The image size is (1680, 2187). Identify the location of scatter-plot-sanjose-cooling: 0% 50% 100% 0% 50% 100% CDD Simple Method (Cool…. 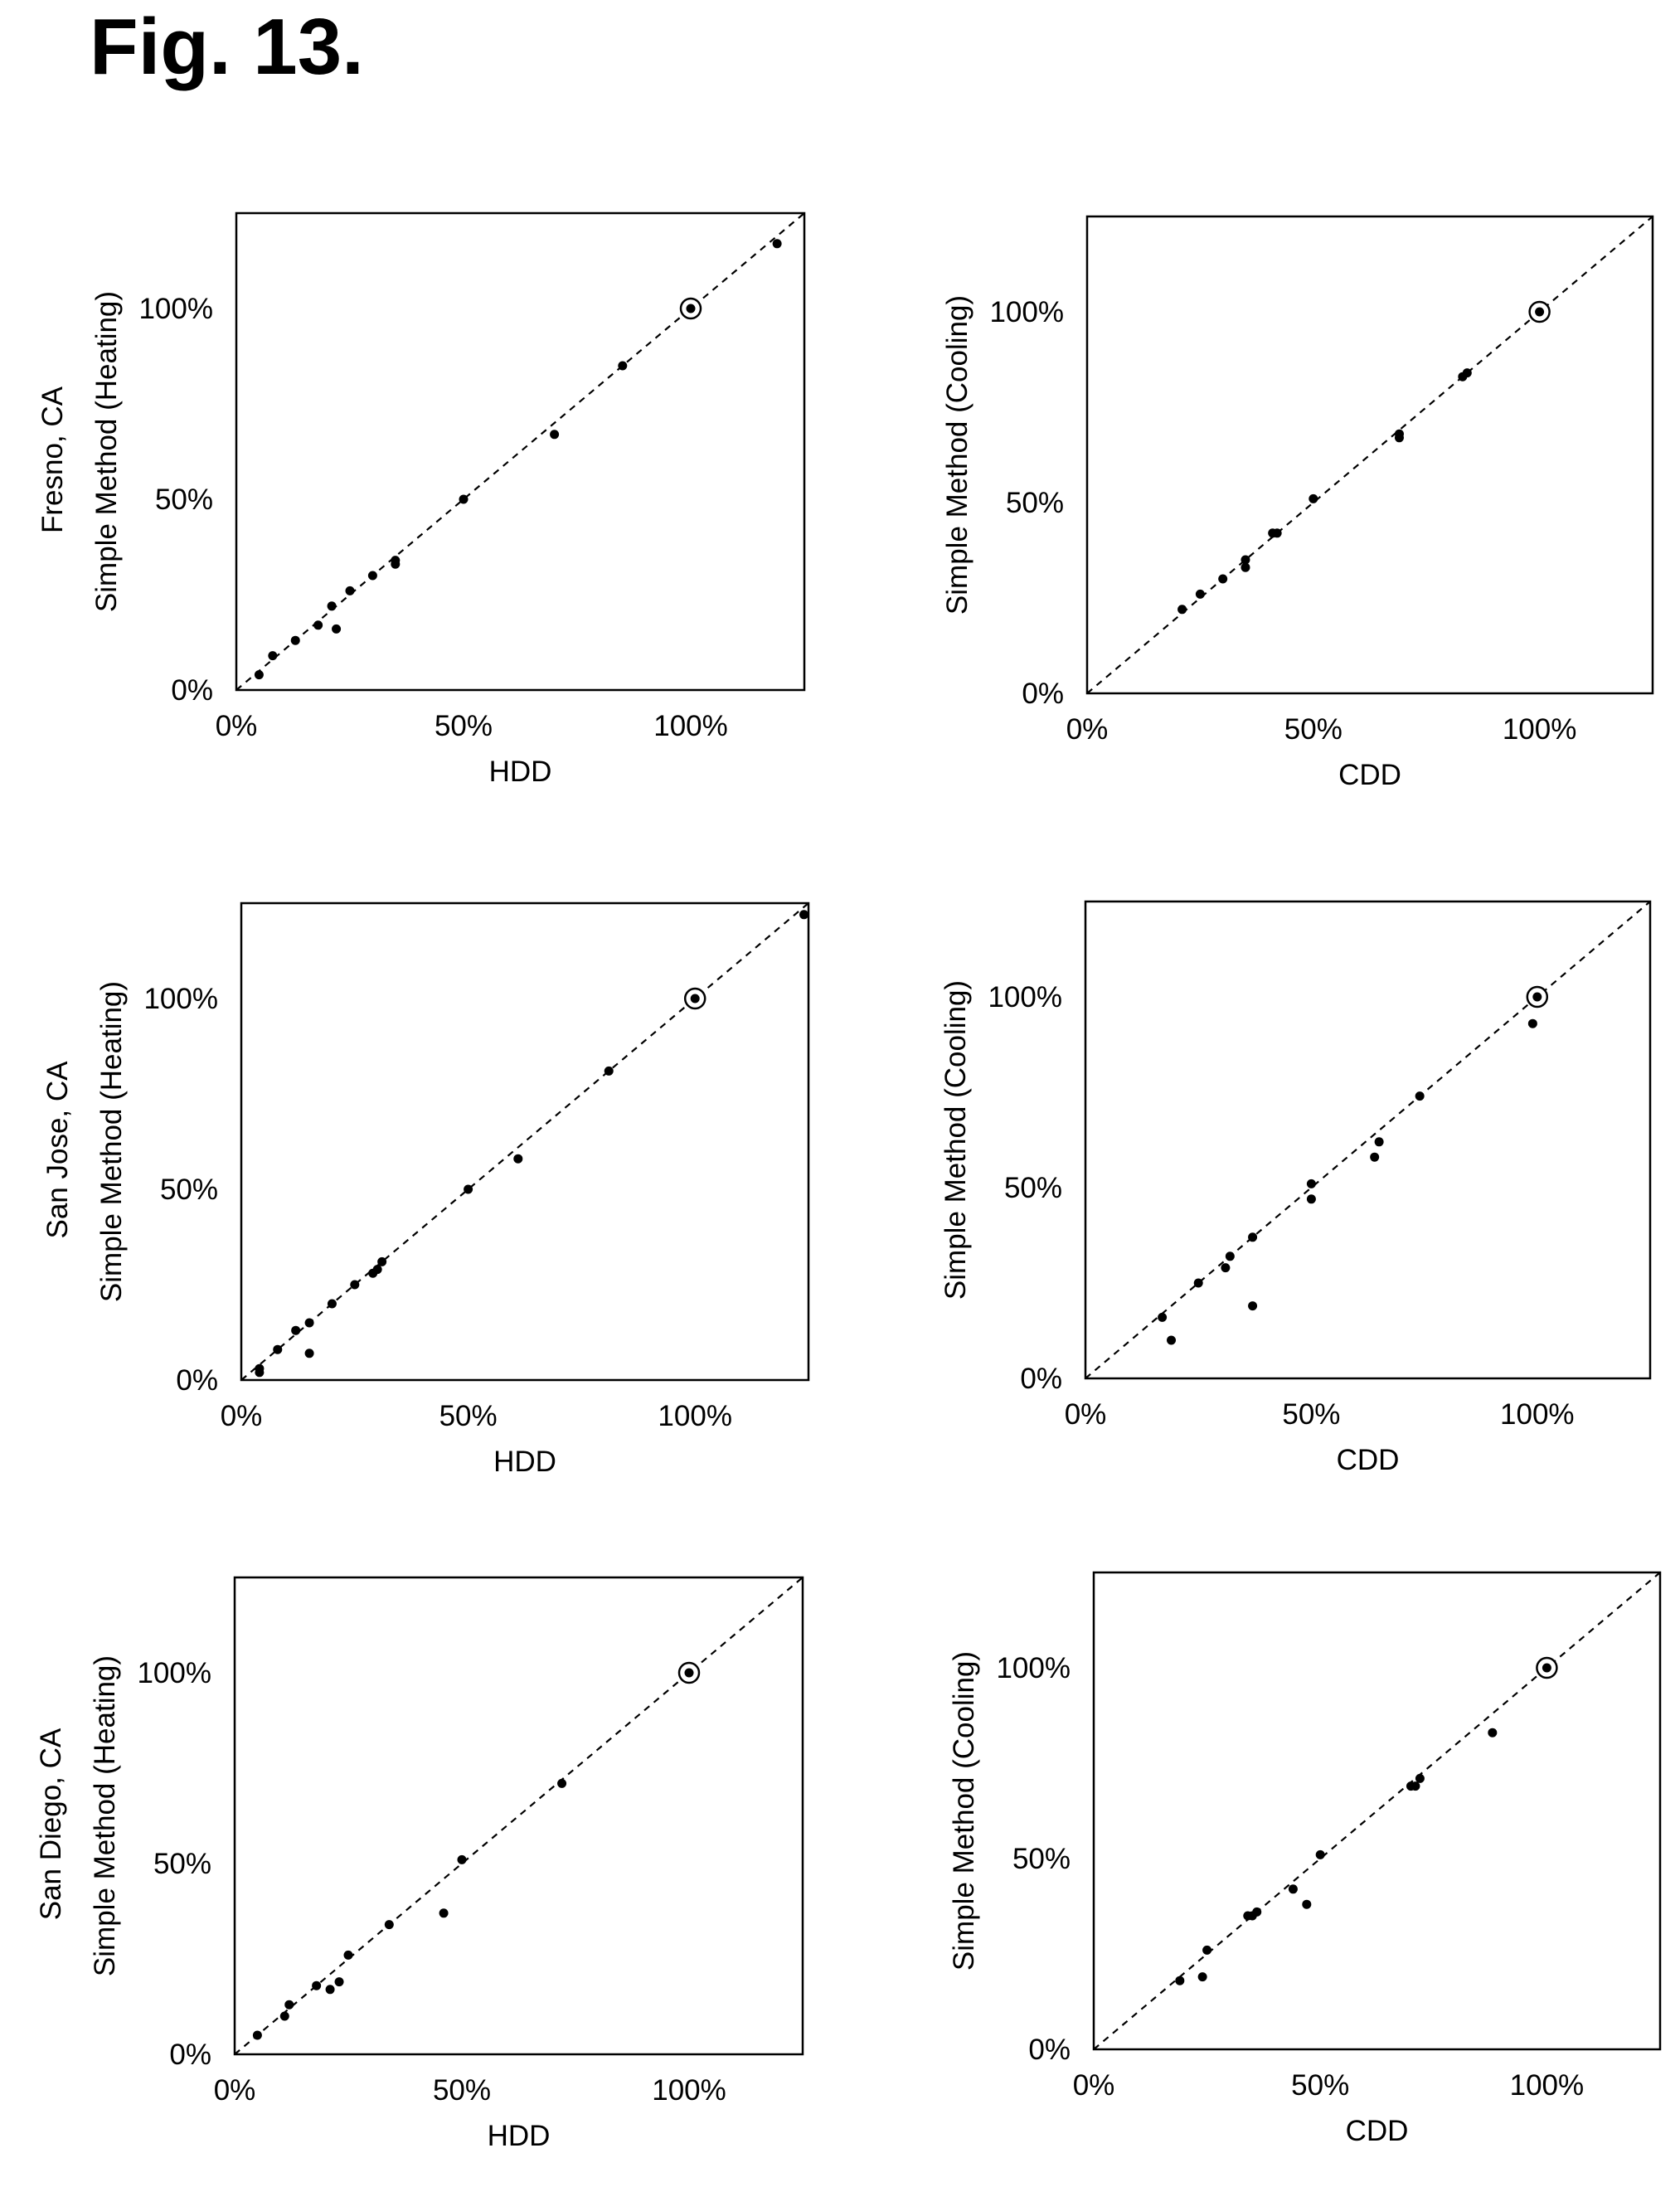
(1296, 1188).